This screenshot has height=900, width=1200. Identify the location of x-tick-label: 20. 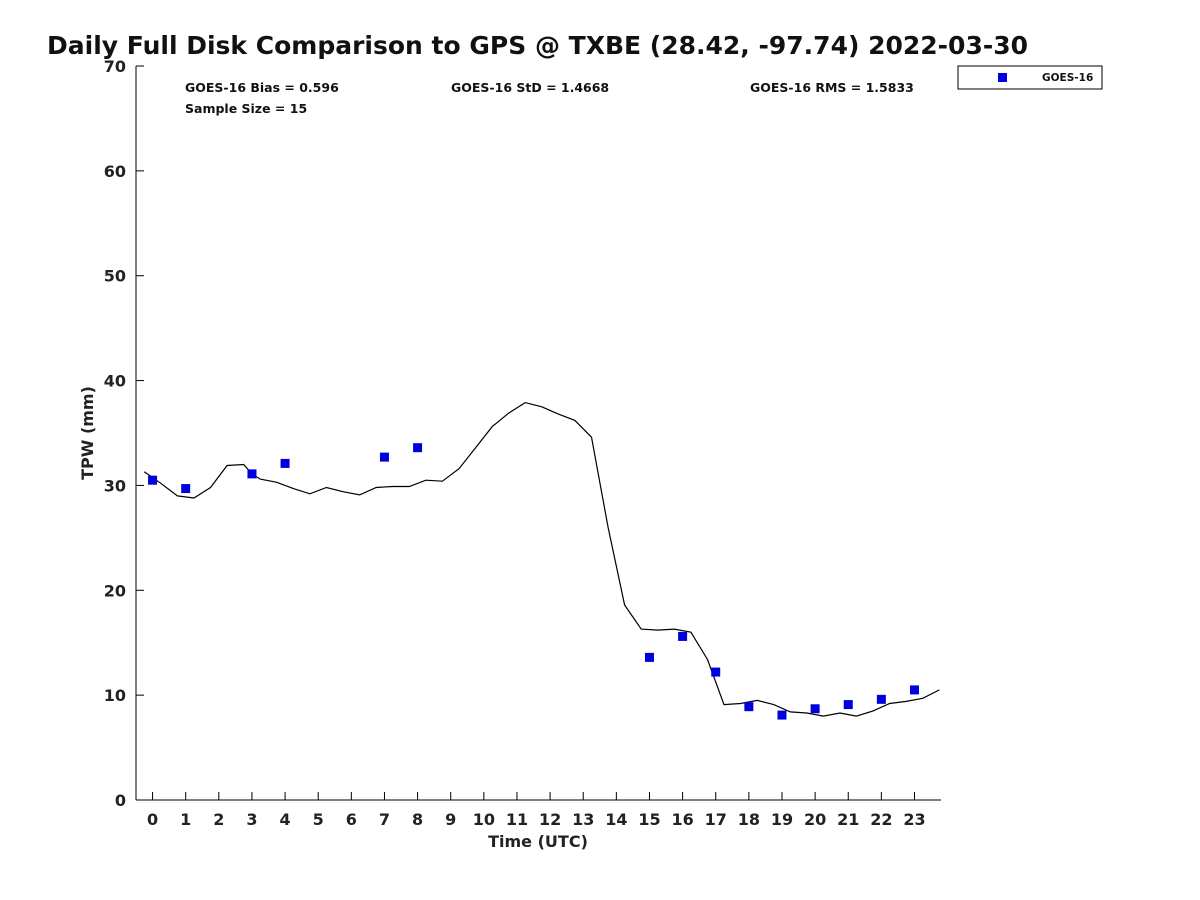
(815, 819).